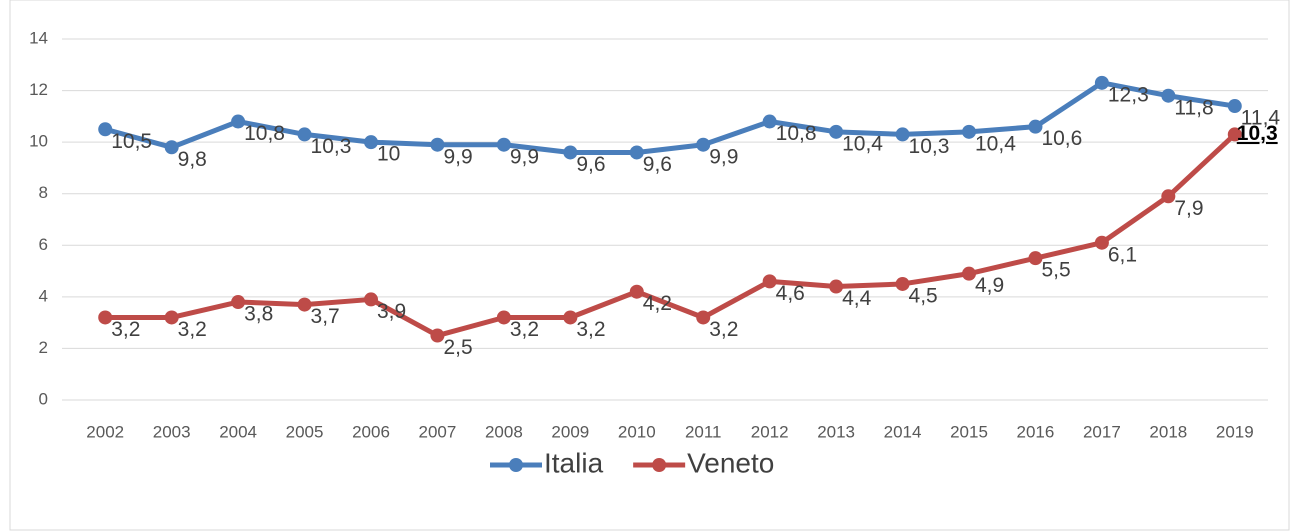 This screenshot has width=1290, height=531. I want to click on data-label: 11,4, so click(1261, 118).